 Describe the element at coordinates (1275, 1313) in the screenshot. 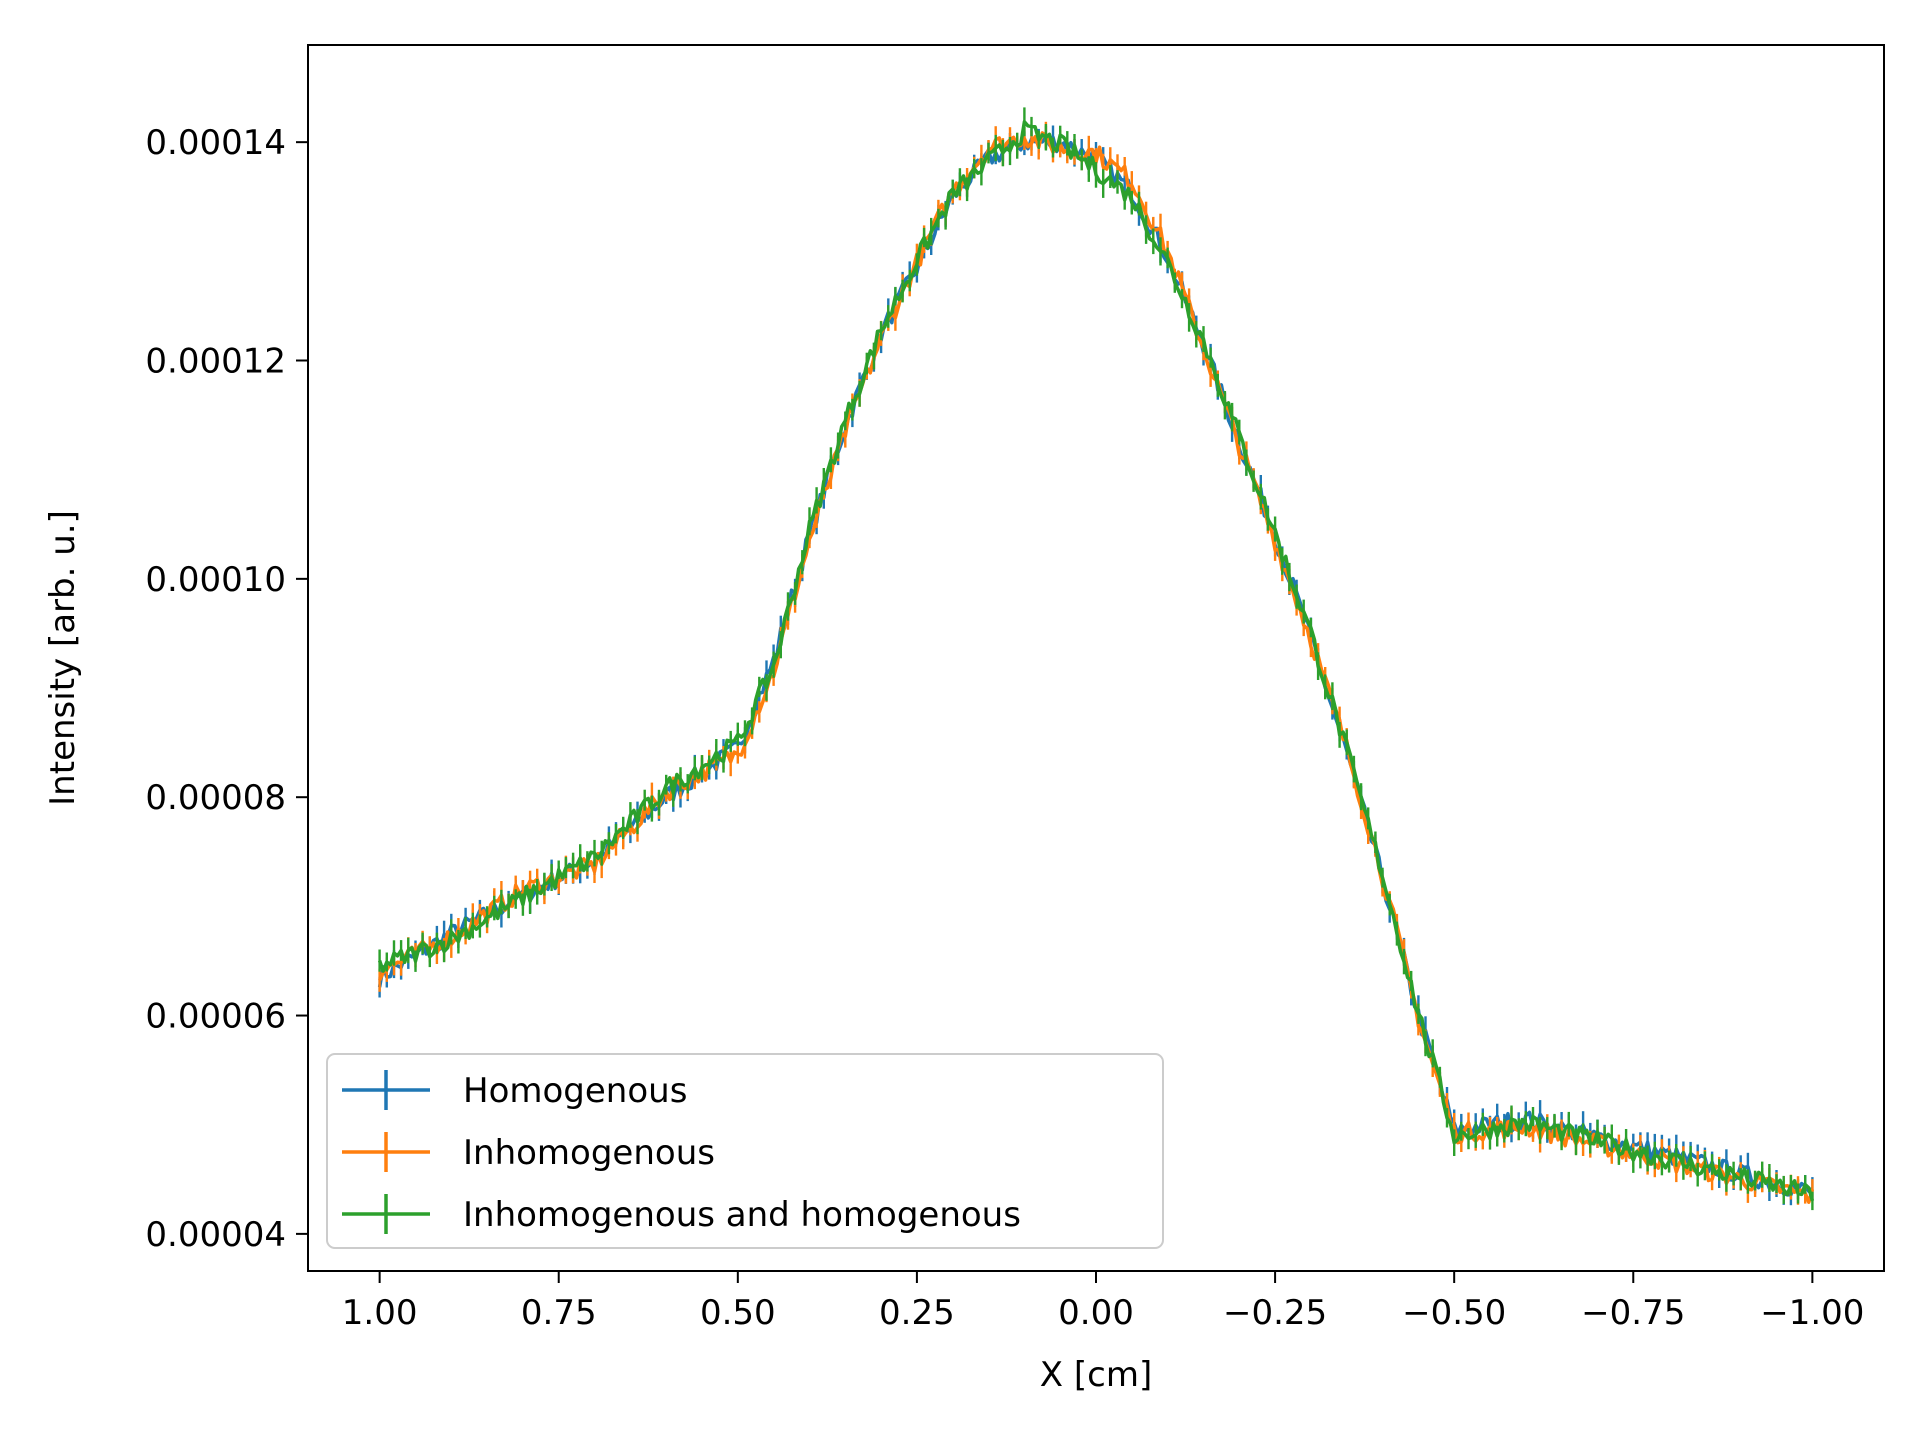

I see `x-tick-label: −0.25` at that location.